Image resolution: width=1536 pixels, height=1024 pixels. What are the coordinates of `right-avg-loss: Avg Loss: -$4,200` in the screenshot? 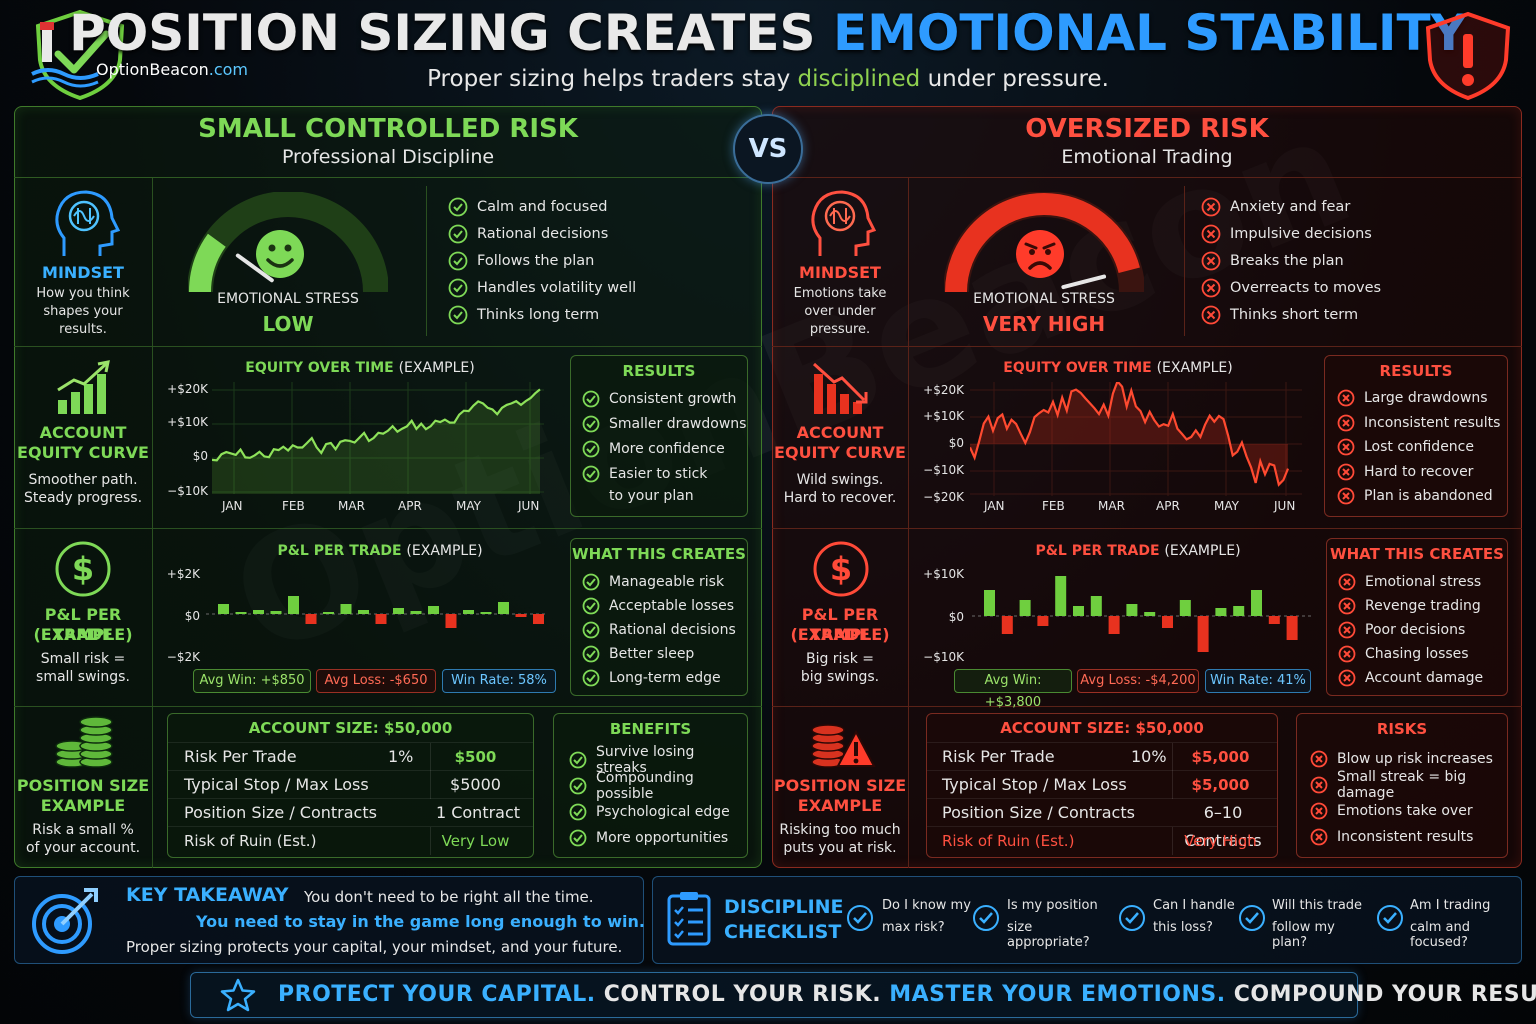 It's located at (1138, 681).